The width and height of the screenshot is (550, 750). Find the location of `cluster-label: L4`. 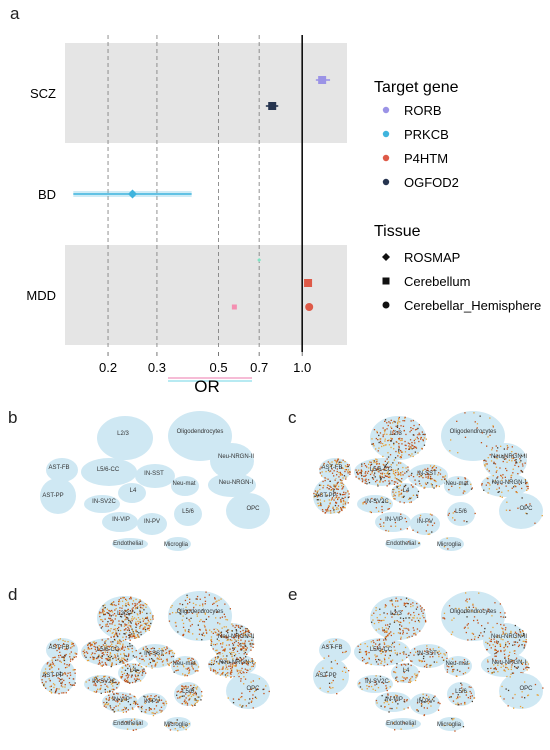

cluster-label: L4 is located at coordinates (133, 671).